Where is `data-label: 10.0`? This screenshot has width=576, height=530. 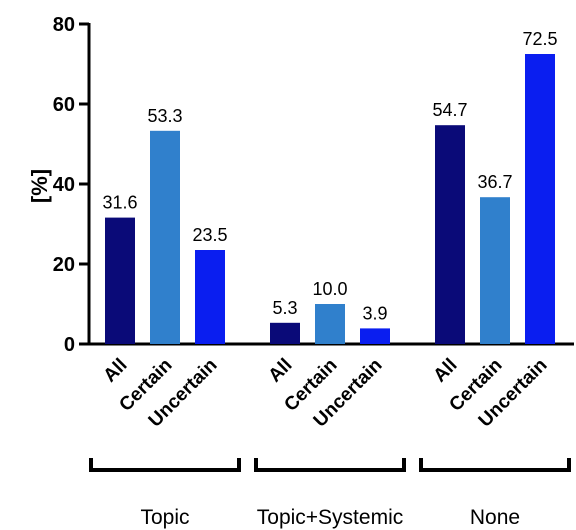 data-label: 10.0 is located at coordinates (329, 289).